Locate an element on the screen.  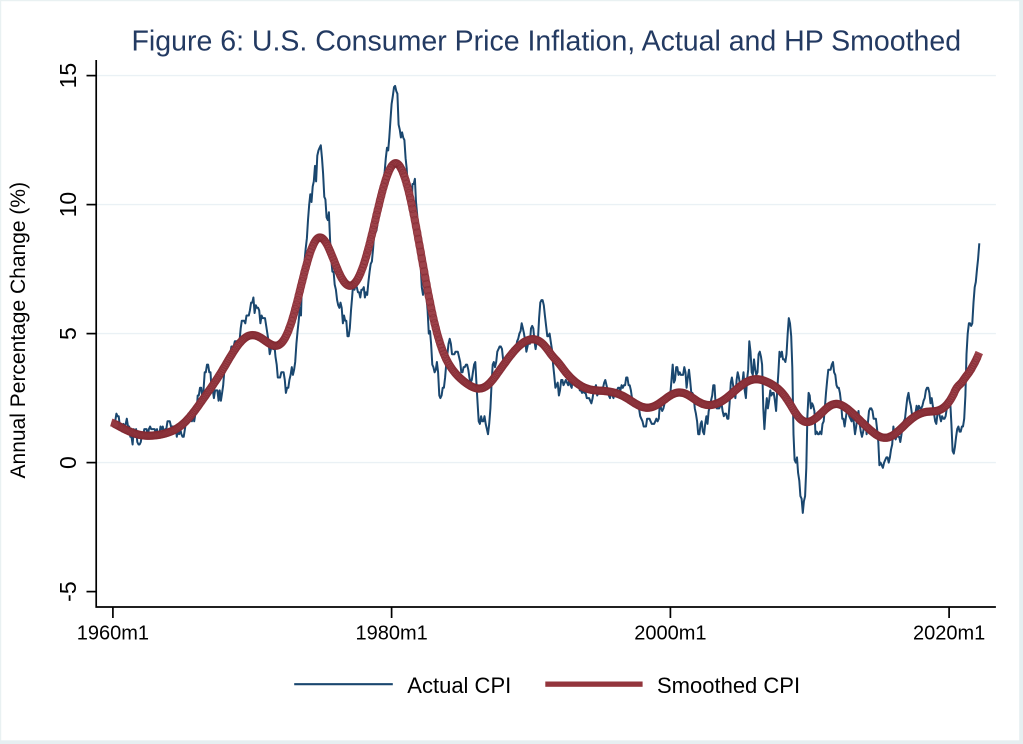
svg-text: 2020m1 is located at coordinates (949, 634).